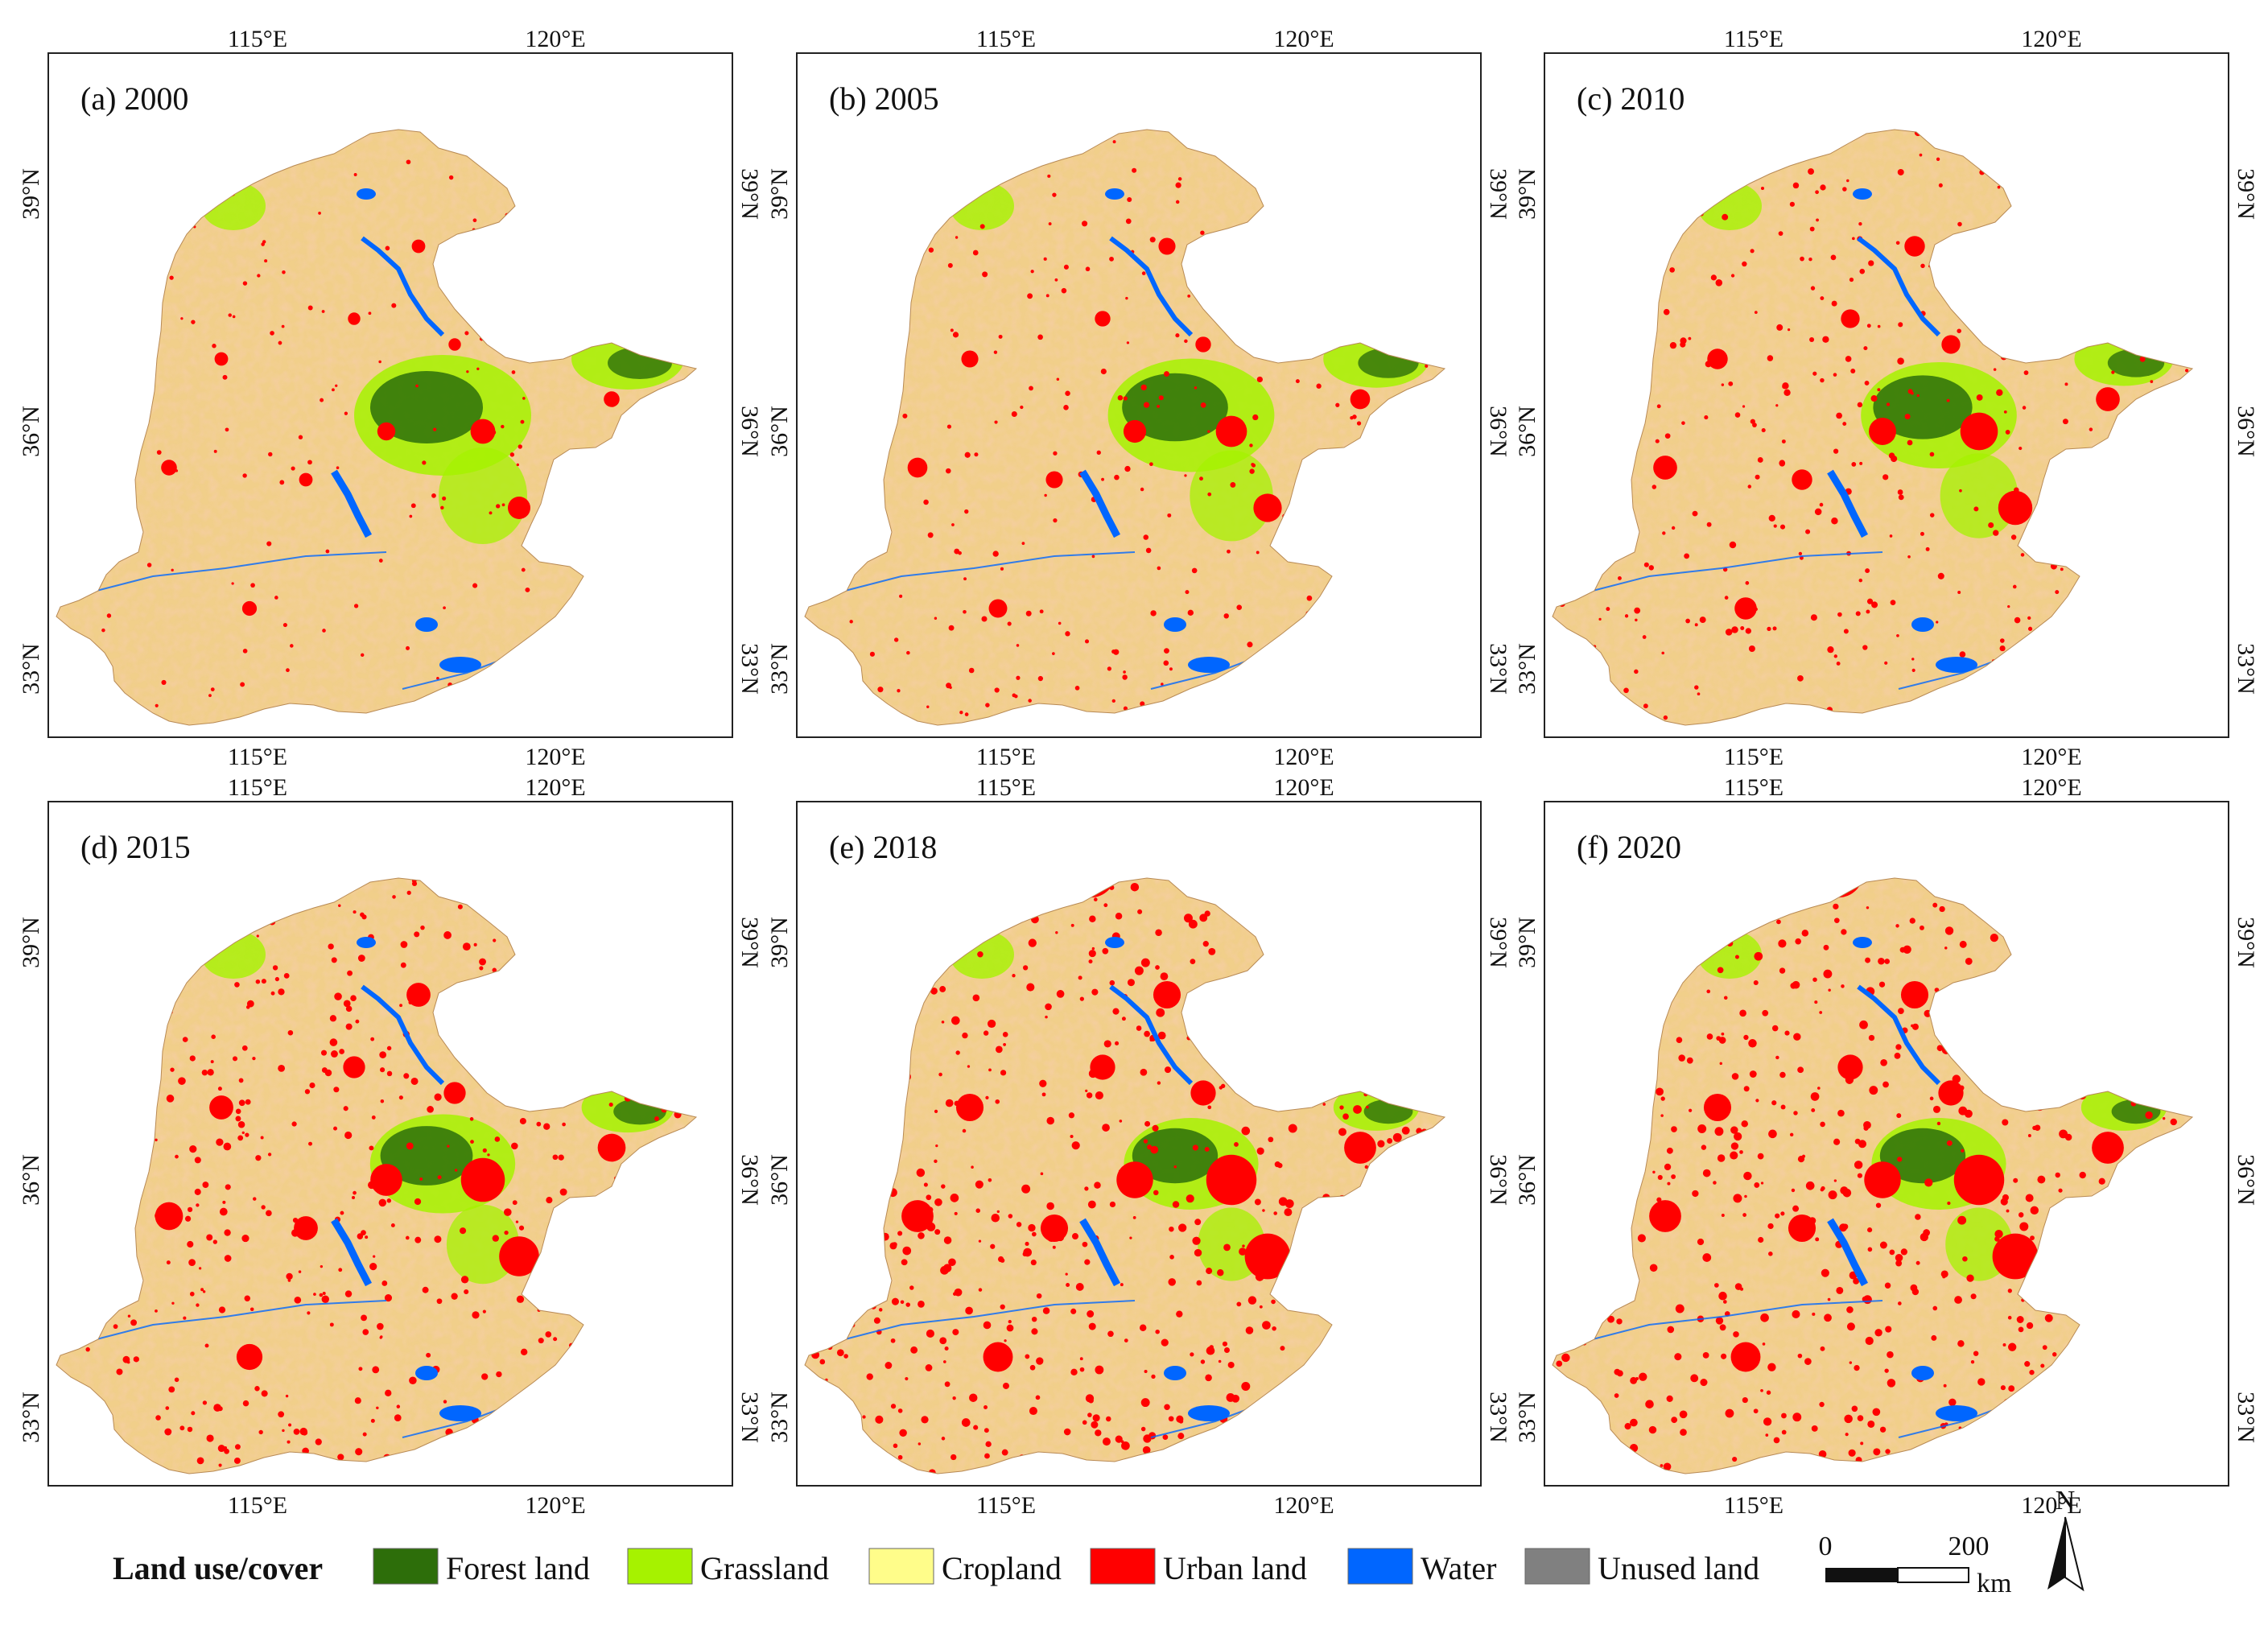 The height and width of the screenshot is (1629, 2268). Describe the element at coordinates (2246, 194) in the screenshot. I see `latitude-tick-right: 39°N` at that location.